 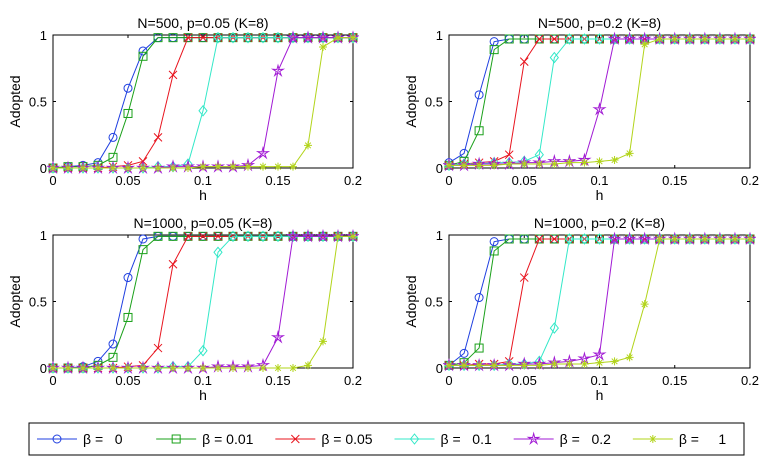 I want to click on subplot-title: N=500, p=0.2 (K=8), so click(x=599, y=23).